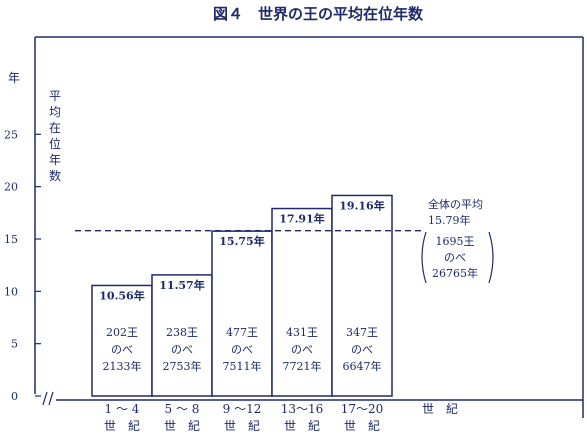 Image resolution: width=587 pixels, height=437 pixels. Describe the element at coordinates (22, 265) in the screenshot. I see `y-axis: 0 5 10 15 20 25` at that location.